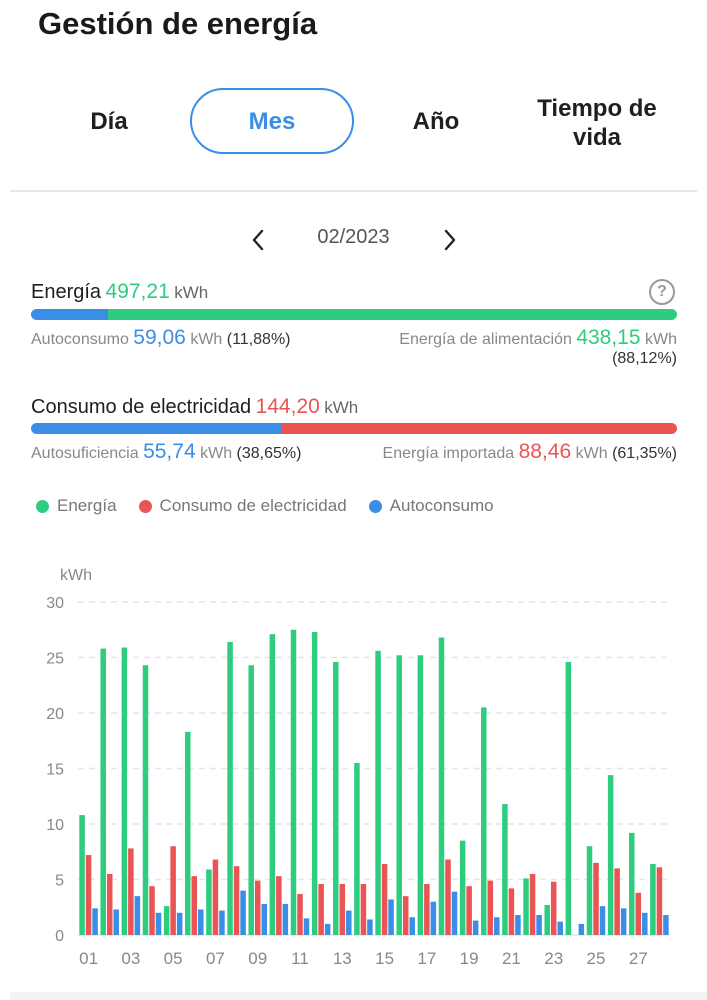 This screenshot has height=1000, width=707. I want to click on energy-label: Energía, so click(66, 292).